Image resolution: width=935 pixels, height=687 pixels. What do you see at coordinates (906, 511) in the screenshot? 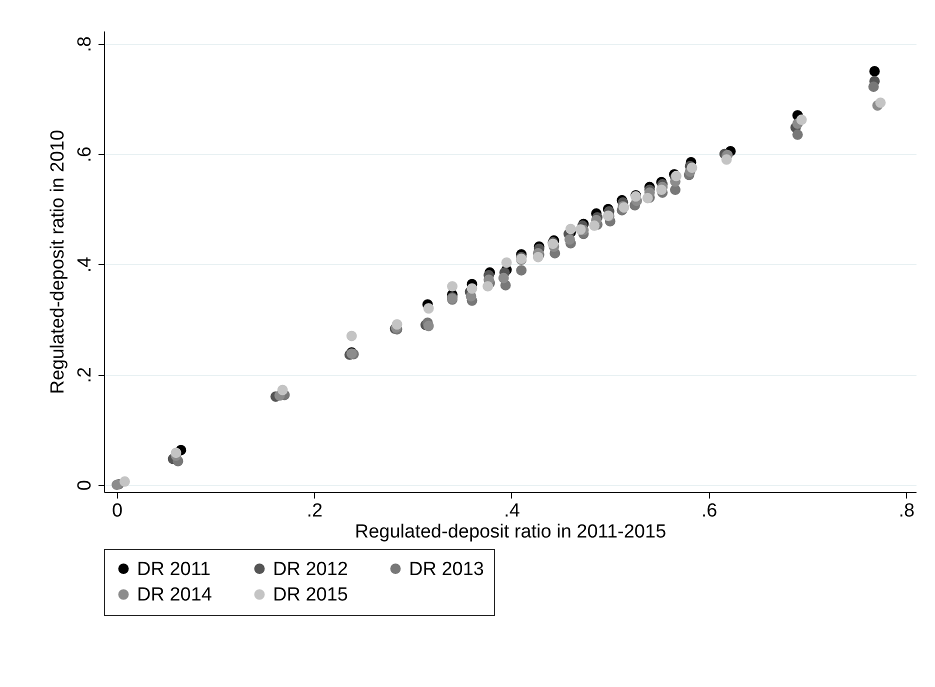
I see `x-tick-label: .8` at bounding box center [906, 511].